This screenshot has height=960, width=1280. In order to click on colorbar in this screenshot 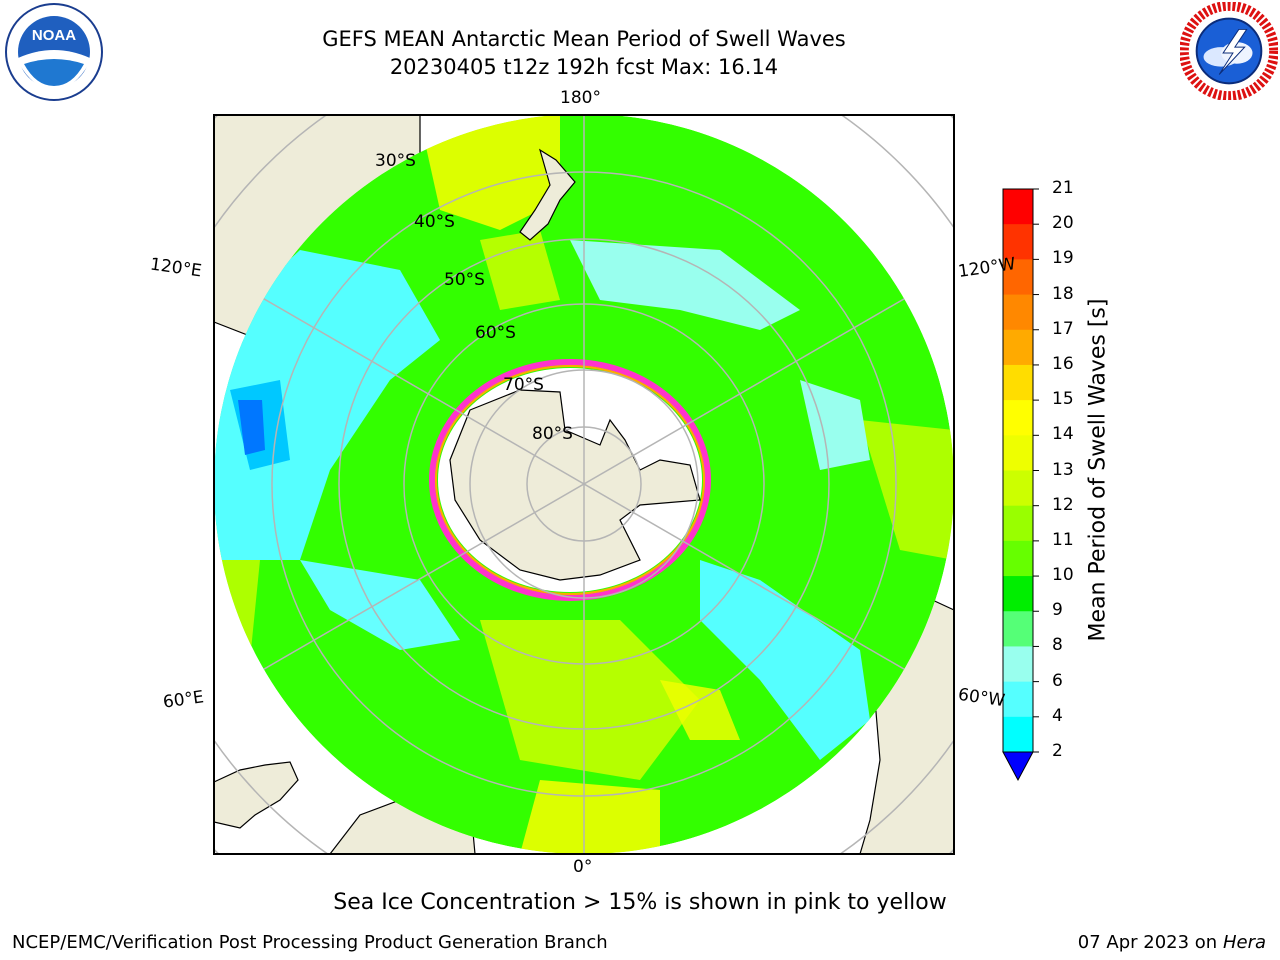, I will do `click(1020, 485)`.